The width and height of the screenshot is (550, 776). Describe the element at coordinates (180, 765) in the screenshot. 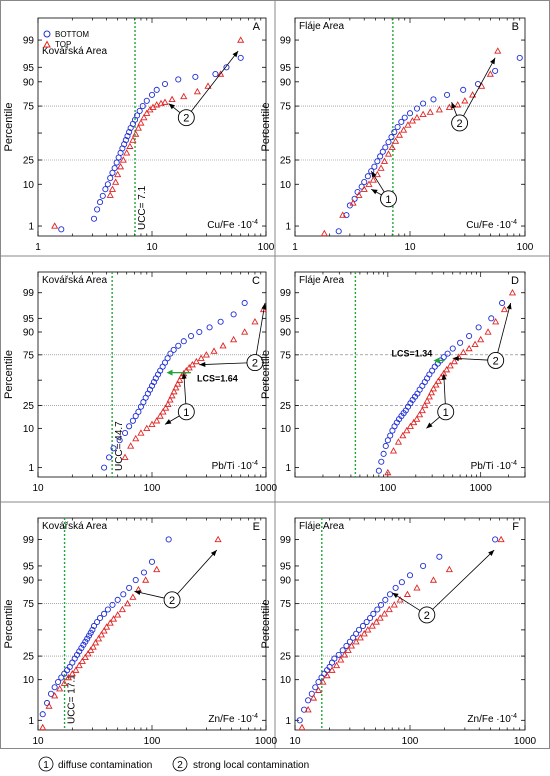

I see `footnote-two-number: 2` at that location.